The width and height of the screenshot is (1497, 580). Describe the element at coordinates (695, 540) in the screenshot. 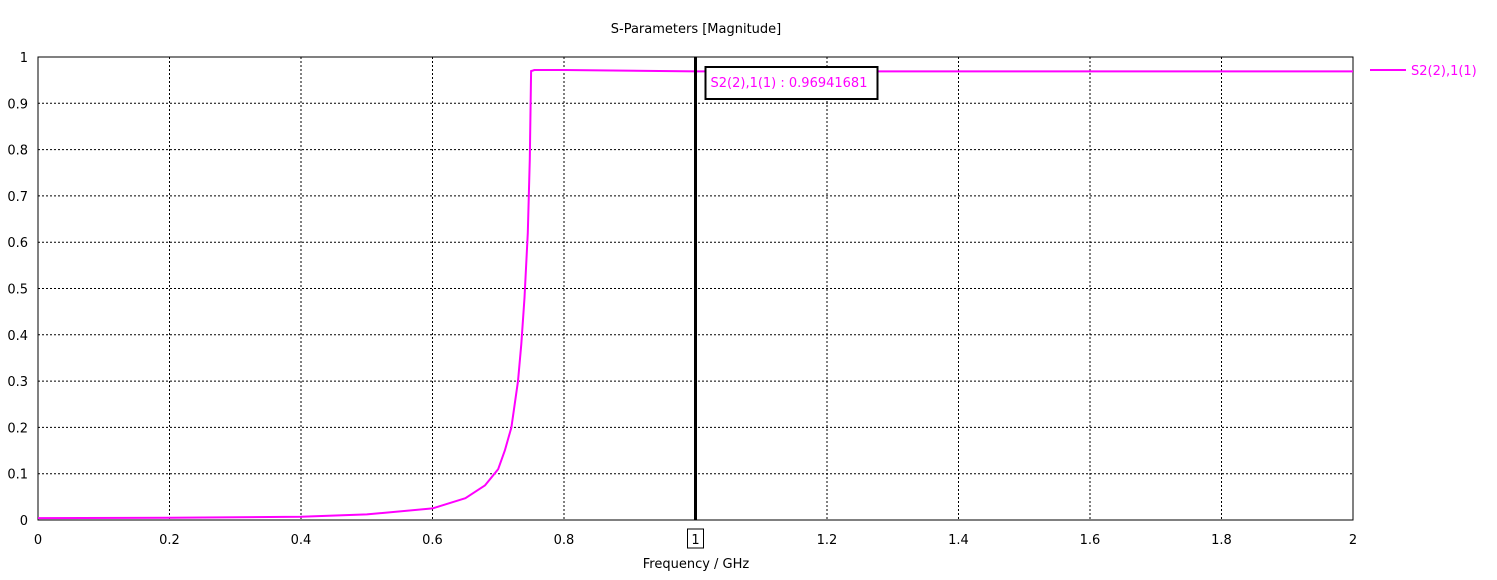

I see `marker-x-label: 1` at that location.